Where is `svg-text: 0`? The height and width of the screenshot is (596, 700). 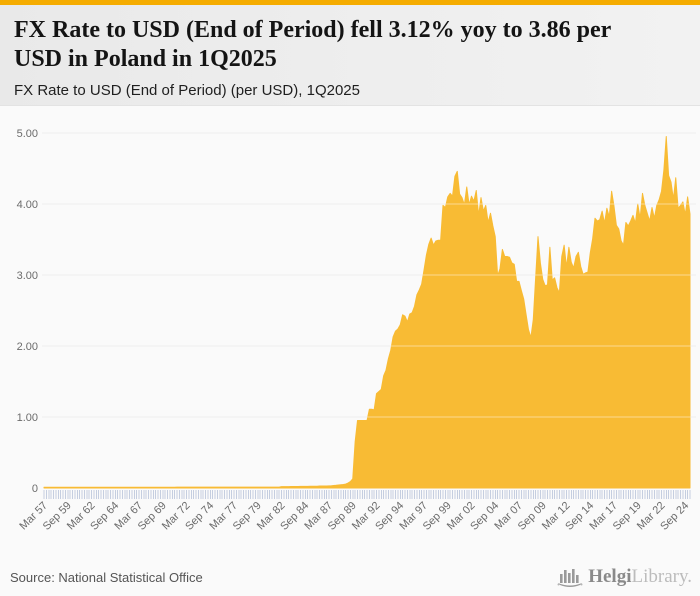
svg-text: 0 is located at coordinates (35, 489).